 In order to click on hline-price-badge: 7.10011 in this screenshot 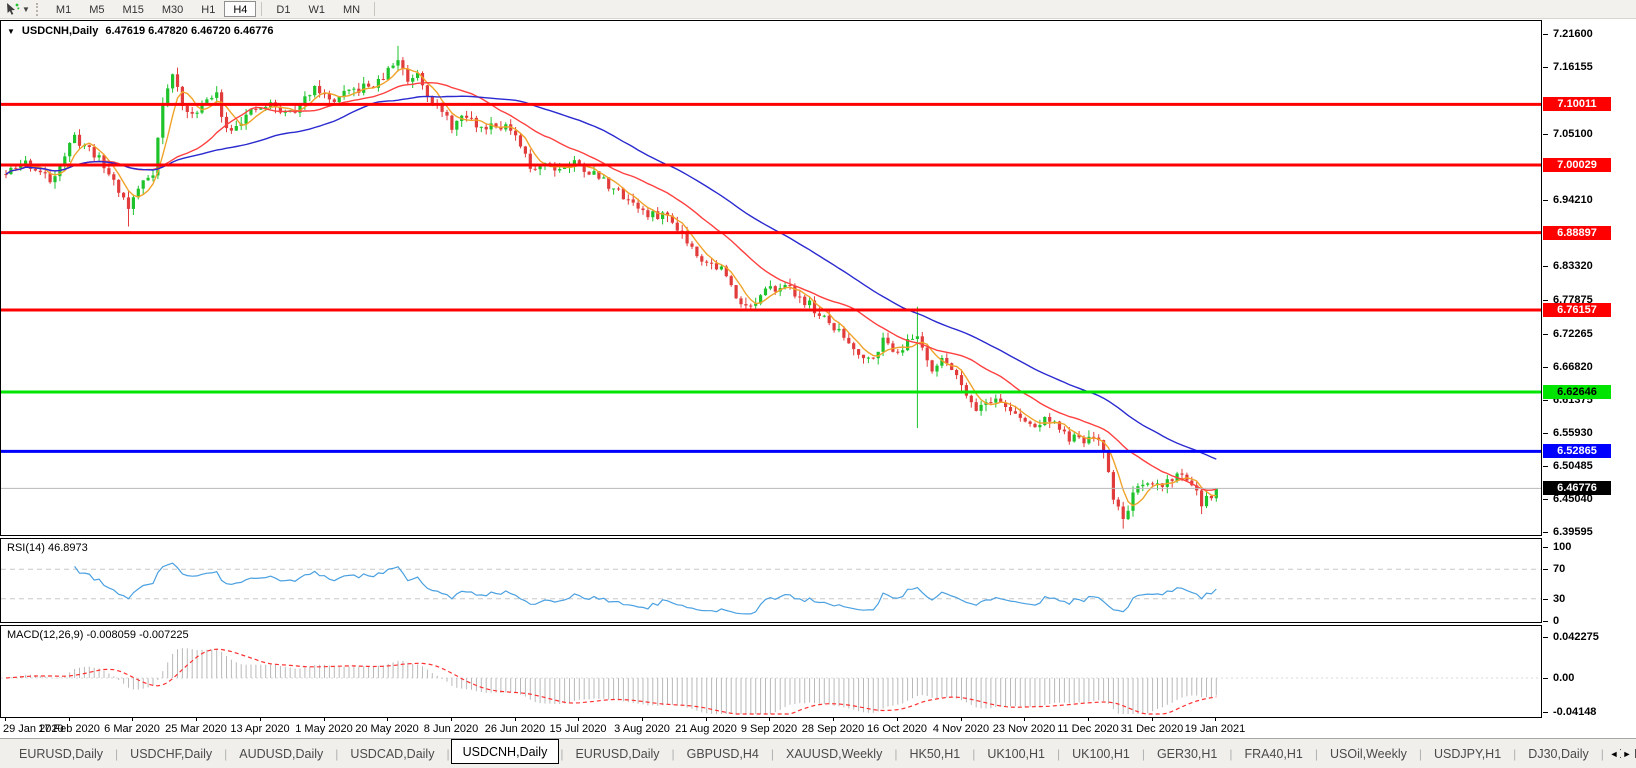, I will do `click(1577, 104)`.